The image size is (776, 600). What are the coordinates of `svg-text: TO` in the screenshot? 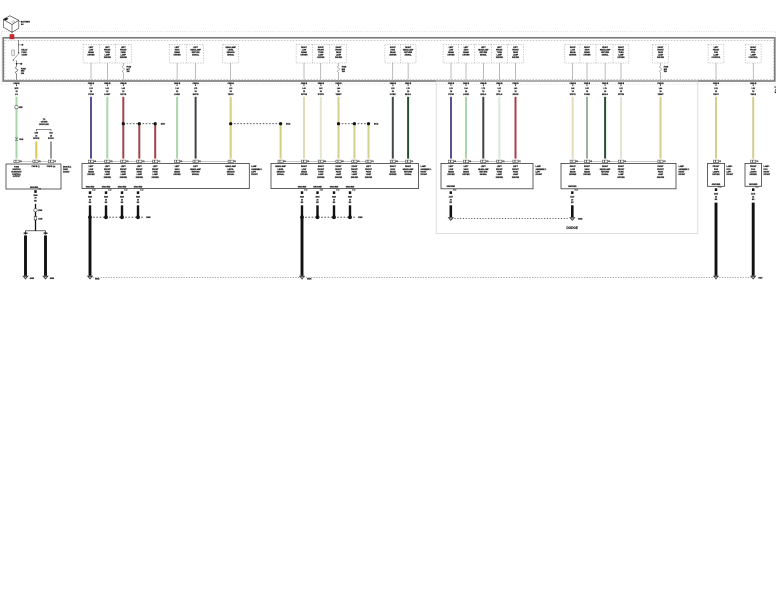 It's located at (44, 120).